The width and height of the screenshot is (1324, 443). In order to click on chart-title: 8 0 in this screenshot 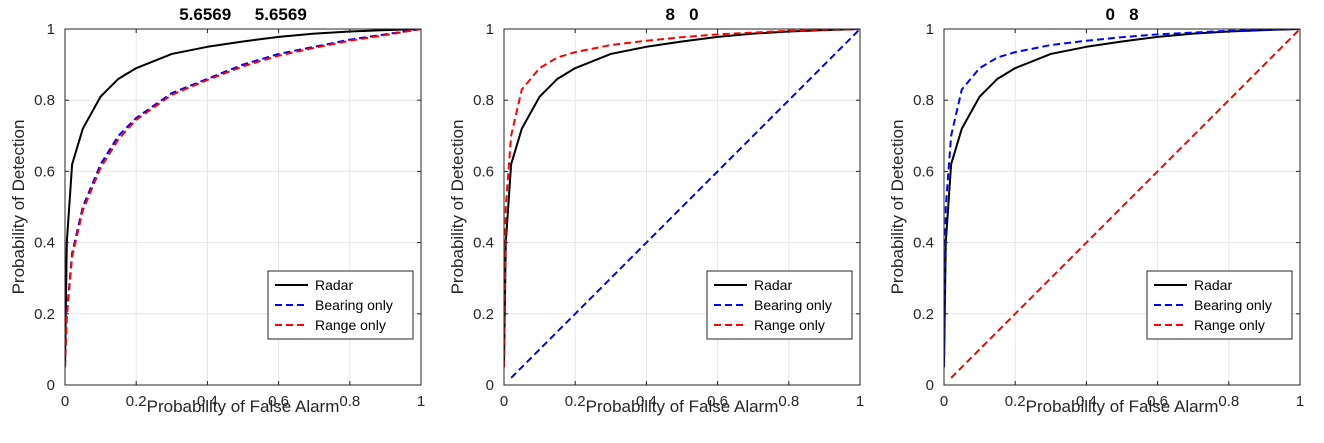, I will do `click(681, 14)`.